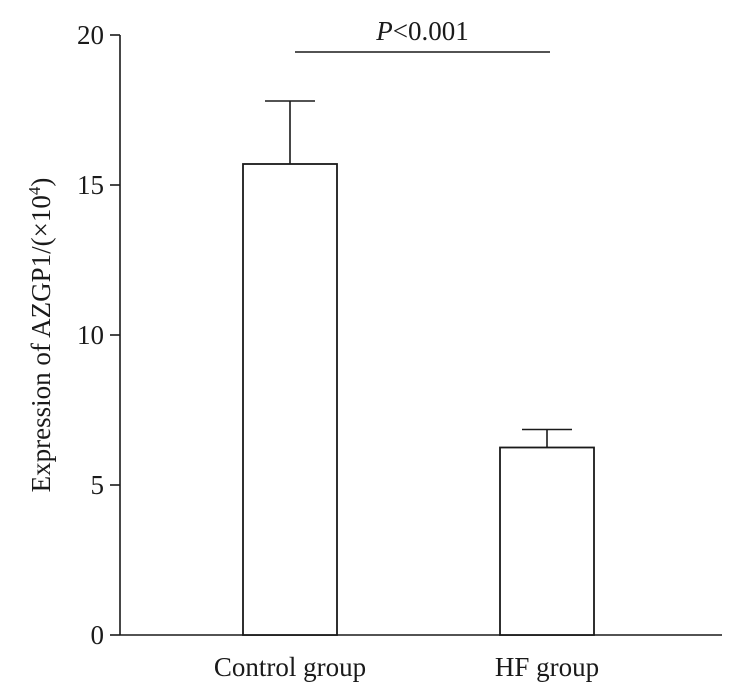 The height and width of the screenshot is (686, 745). What do you see at coordinates (98, 635) in the screenshot?
I see `y-tick-label-0: 0` at bounding box center [98, 635].